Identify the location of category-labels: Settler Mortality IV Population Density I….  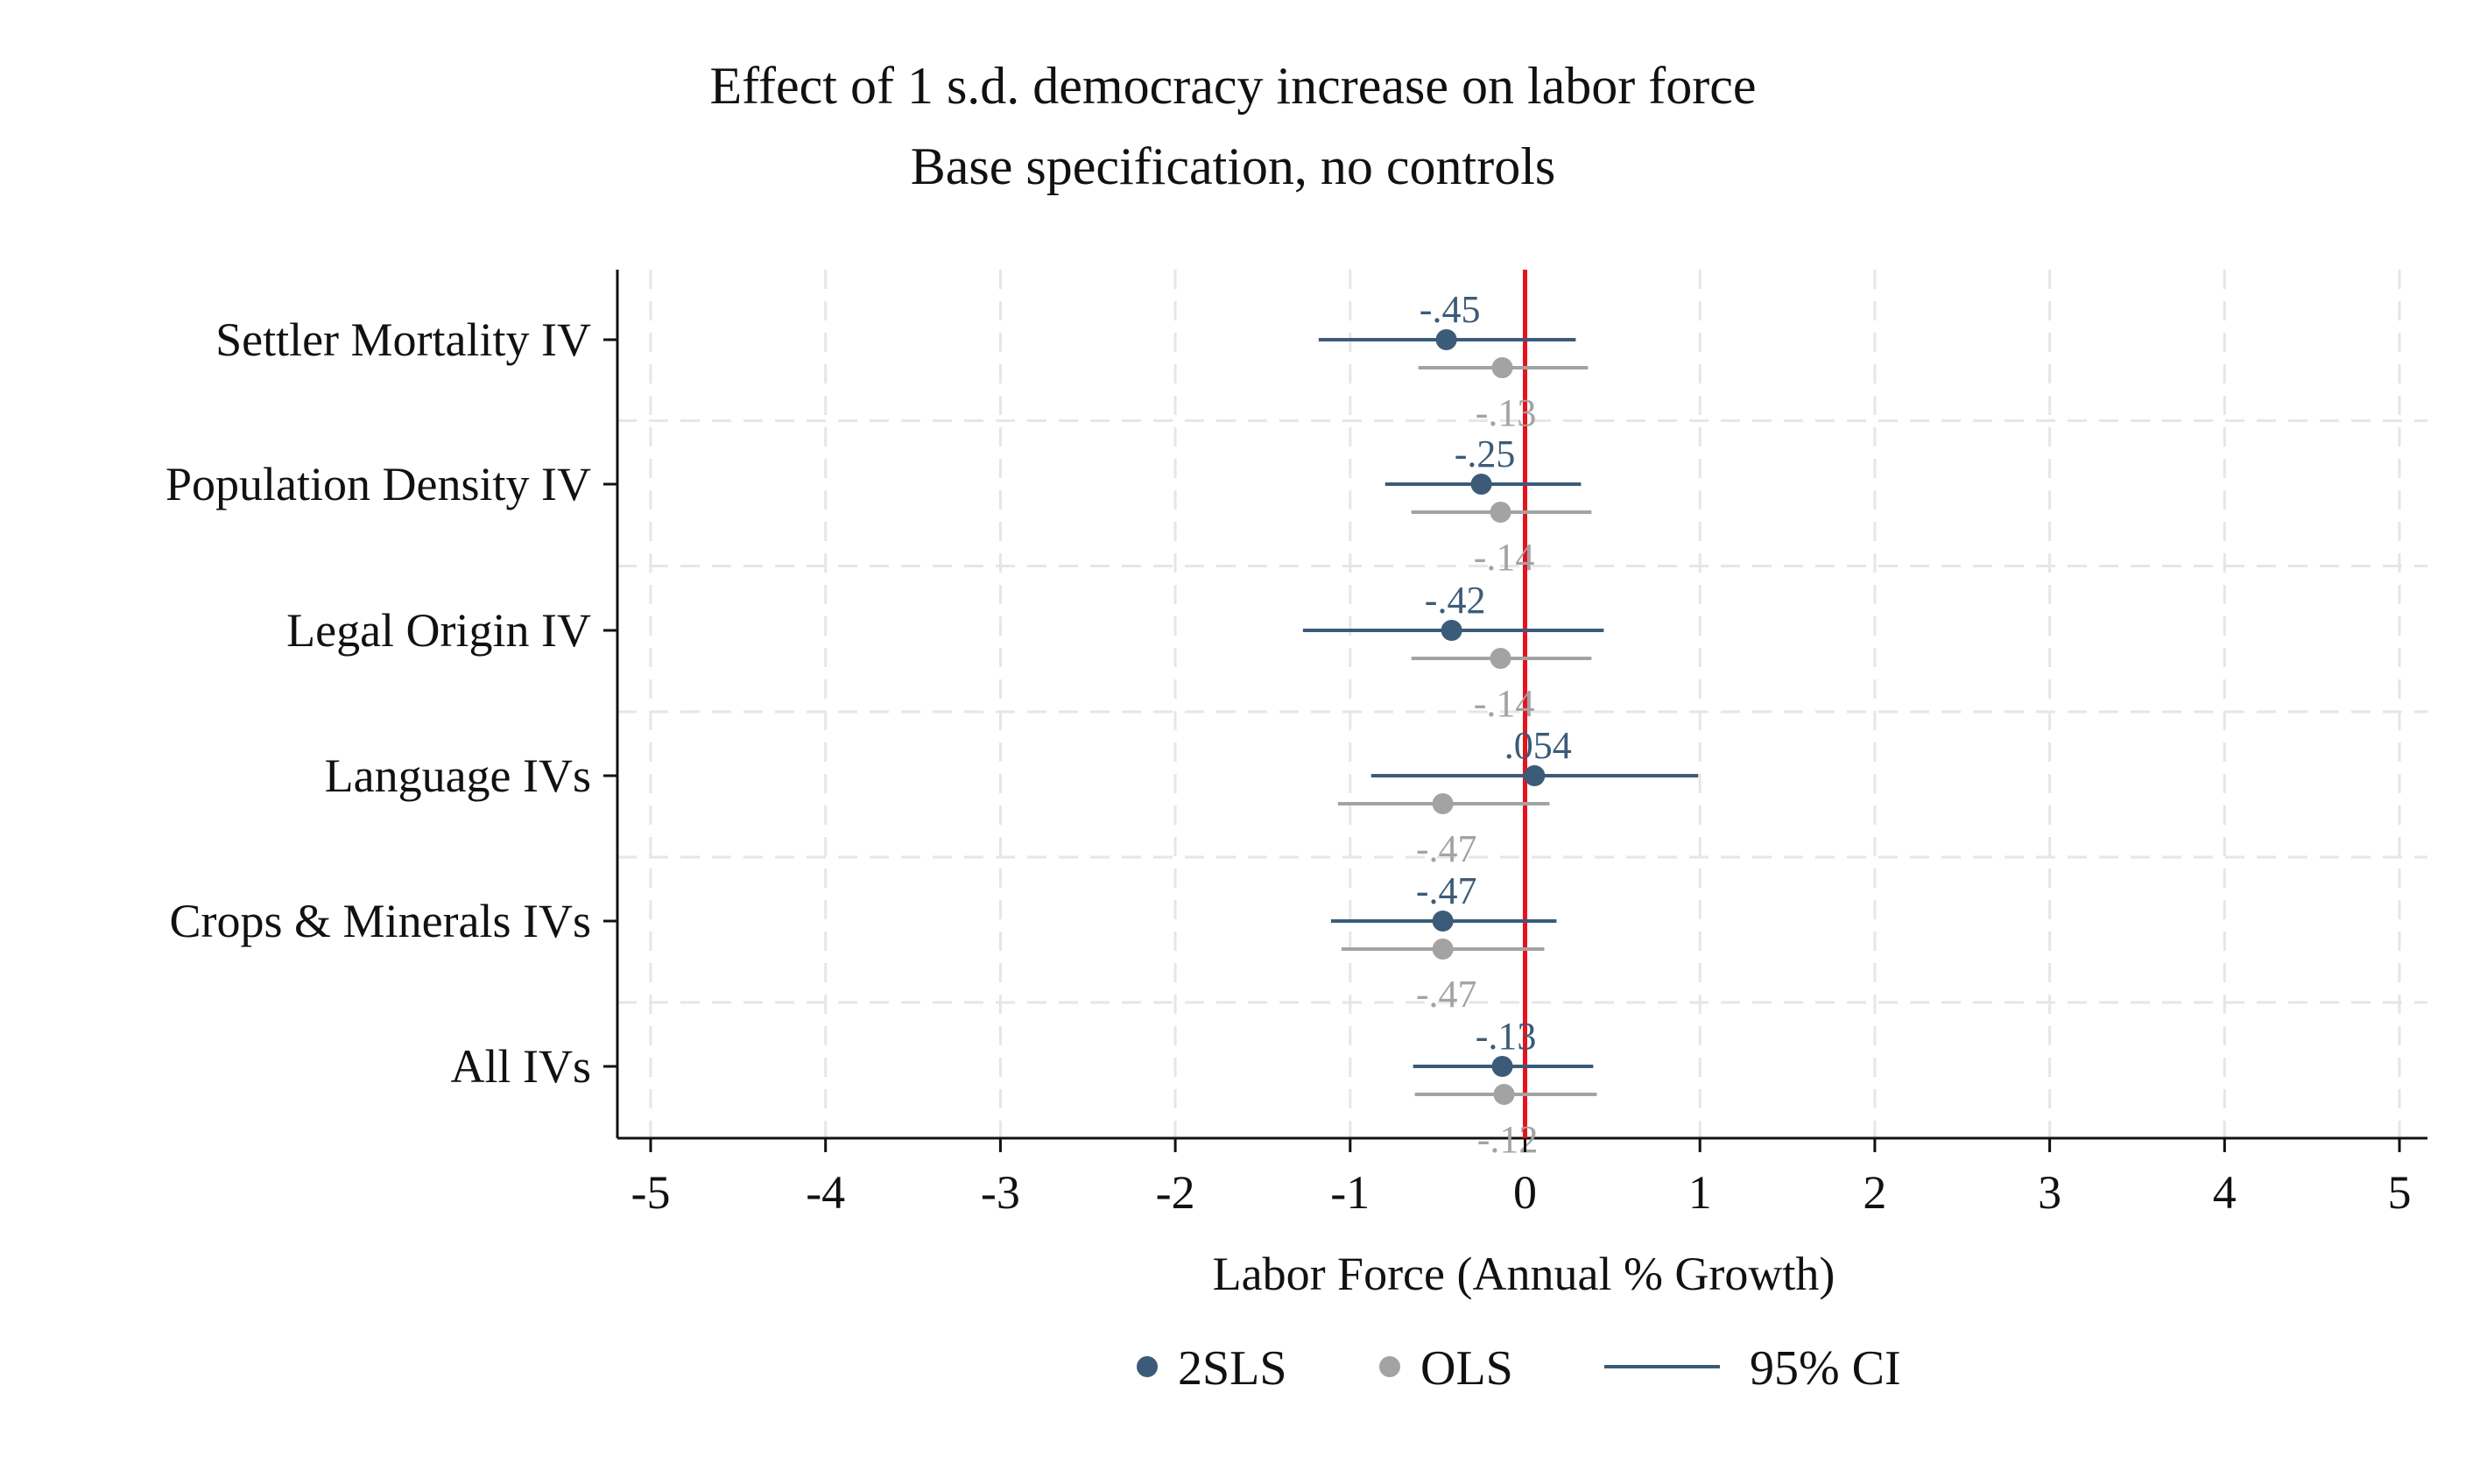
(391, 703).